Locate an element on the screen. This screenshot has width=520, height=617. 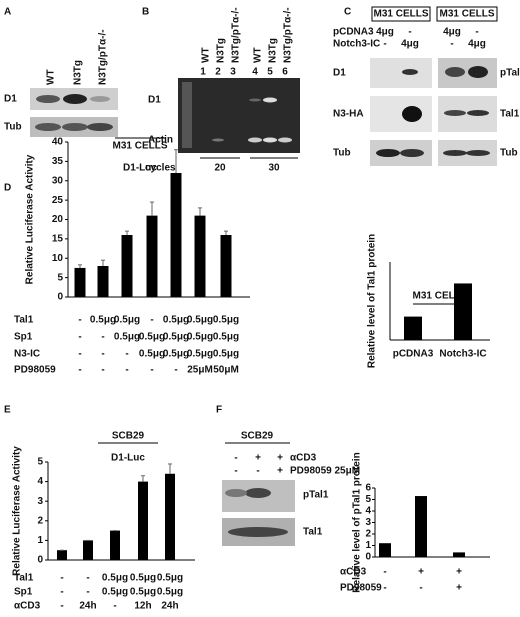
ladder is located at coordinates (187, 115).